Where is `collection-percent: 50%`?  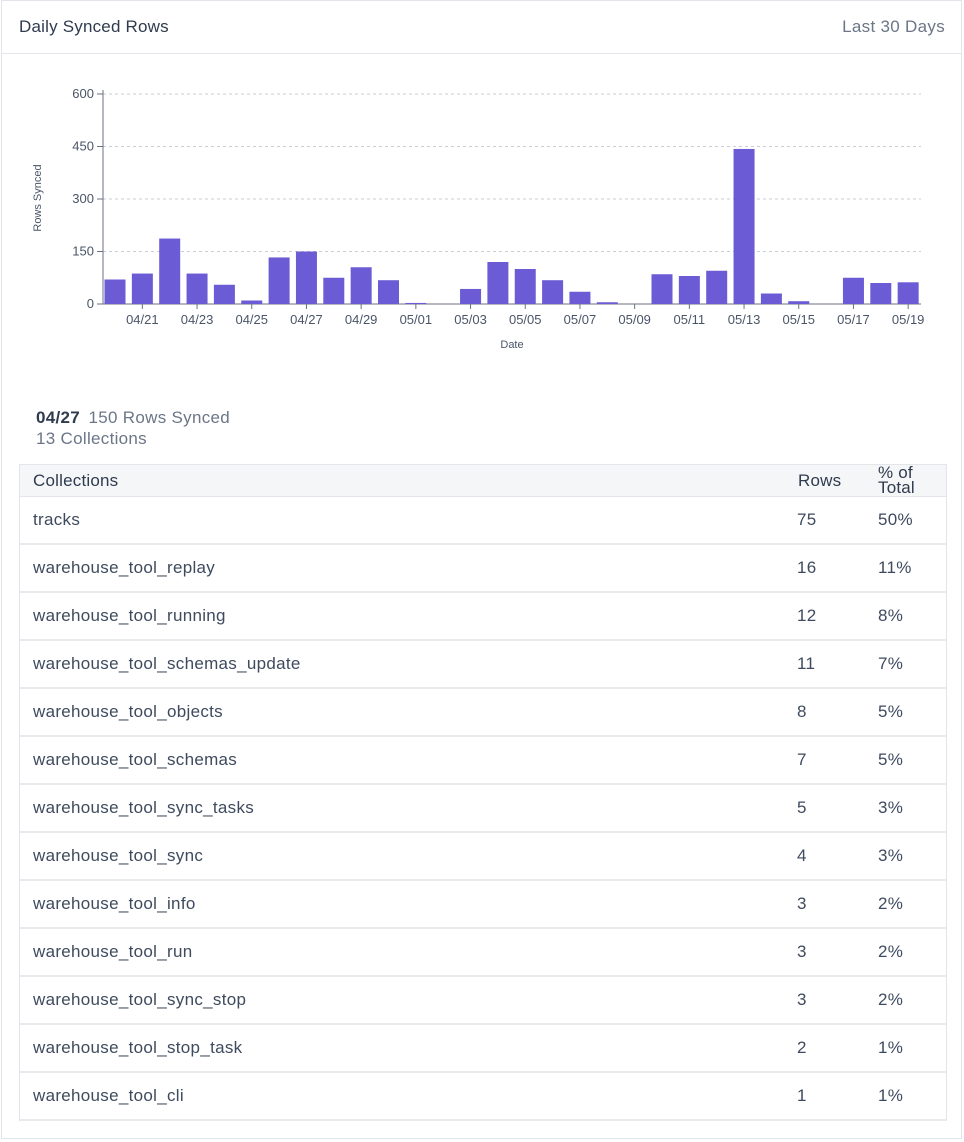 collection-percent: 50% is located at coordinates (895, 519).